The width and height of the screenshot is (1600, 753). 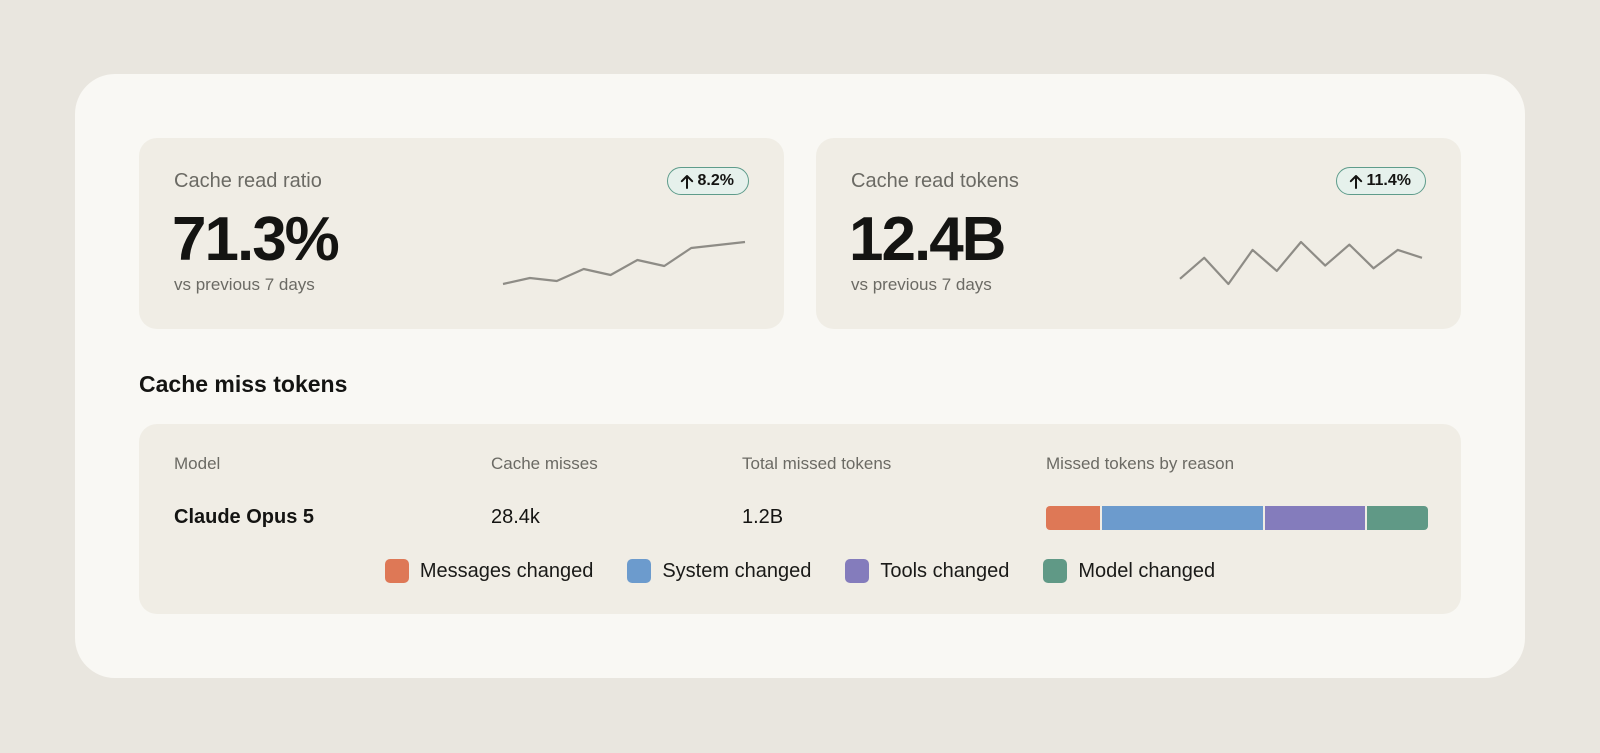 What do you see at coordinates (244, 517) in the screenshot?
I see `model-name: Claude Opus 5` at bounding box center [244, 517].